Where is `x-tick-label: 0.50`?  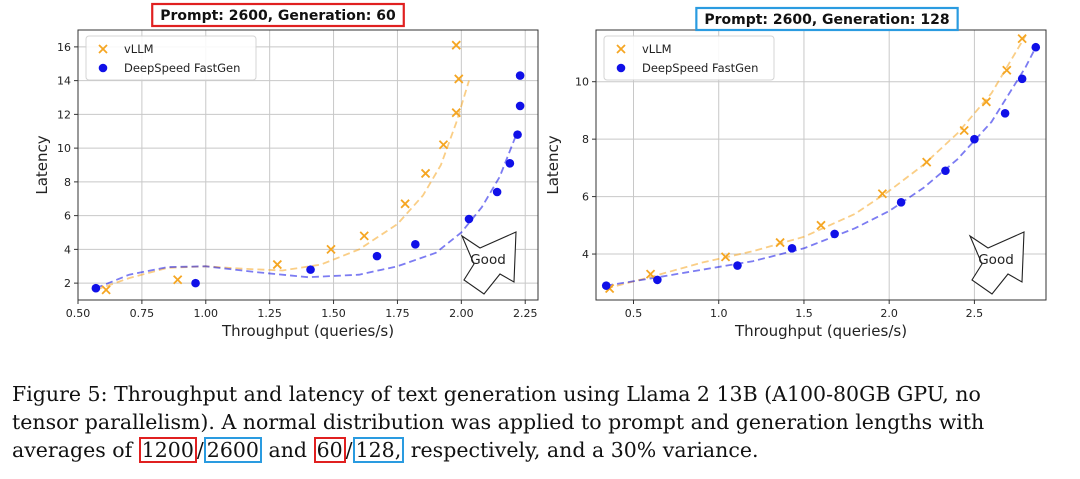
x-tick-label: 0.50 is located at coordinates (78, 313).